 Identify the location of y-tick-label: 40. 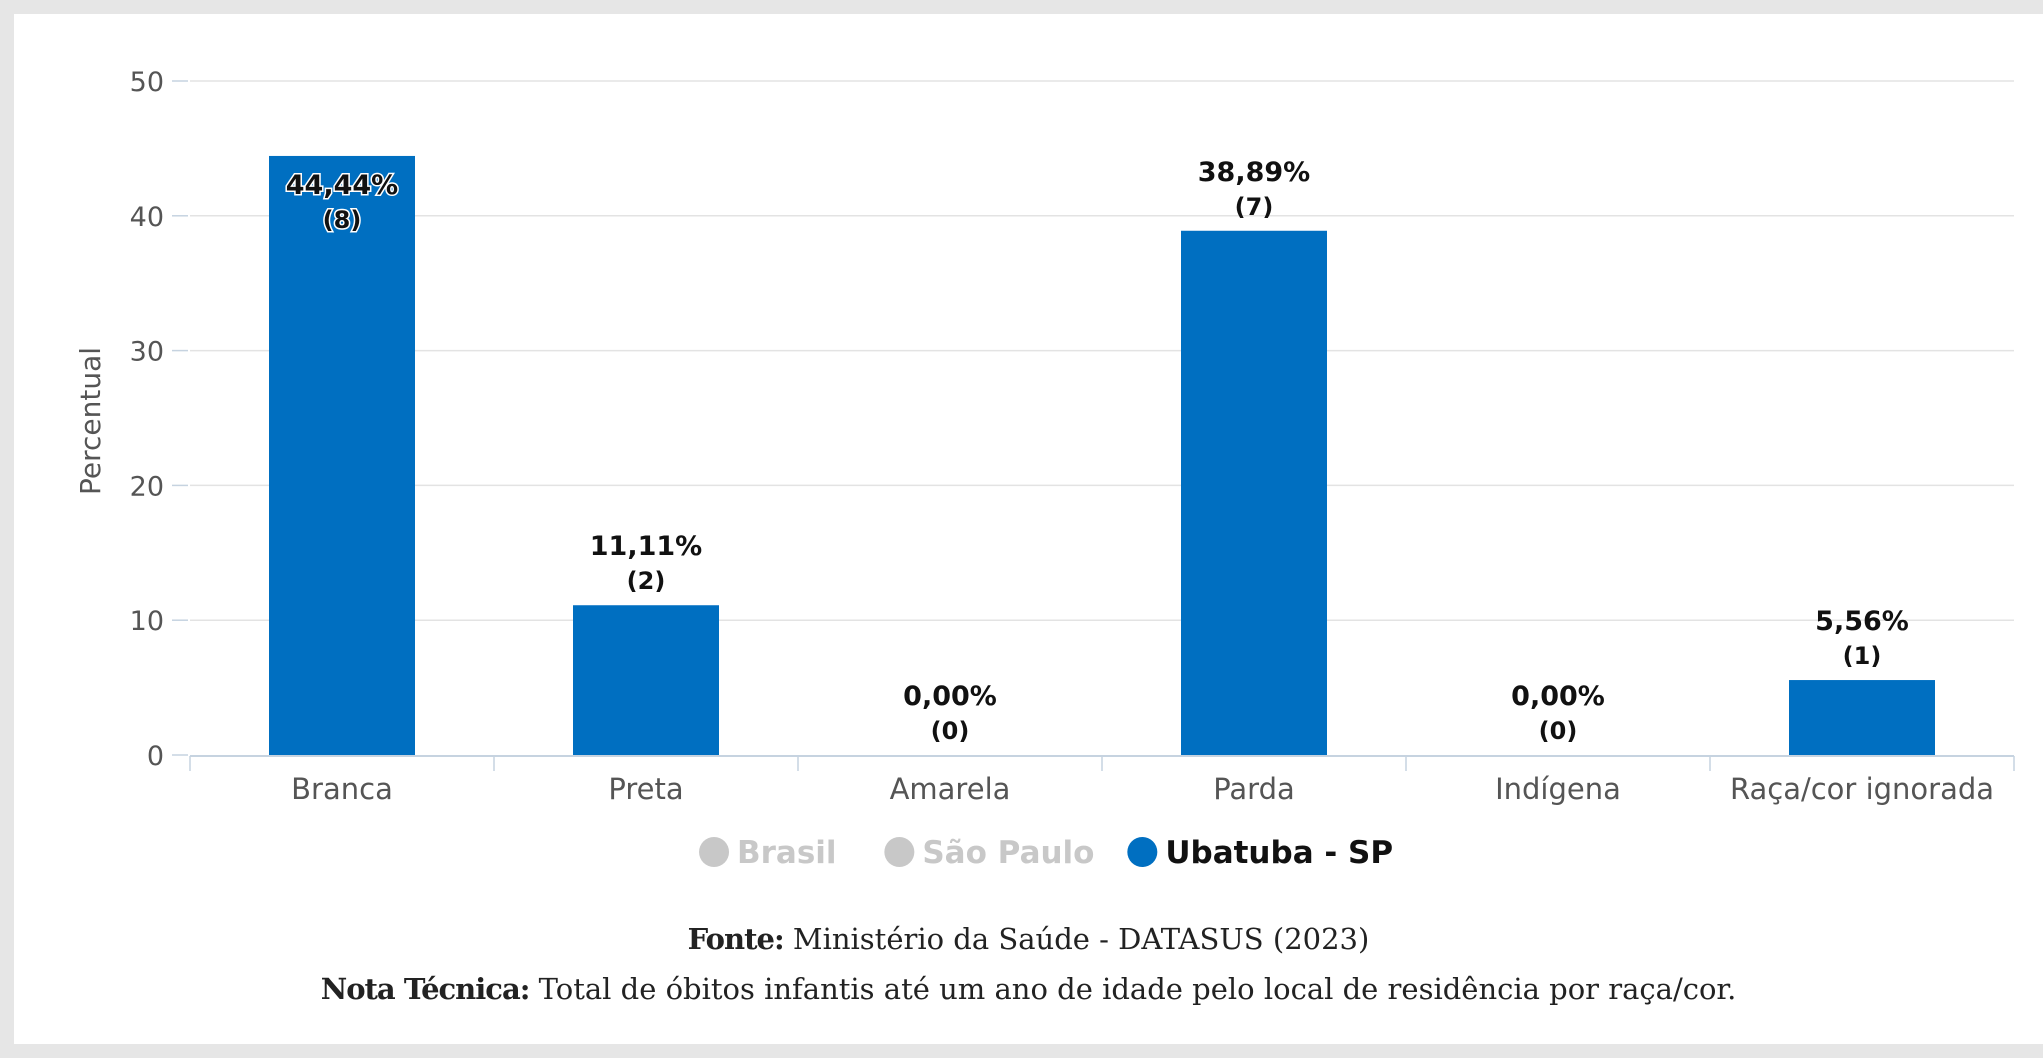
(147, 217).